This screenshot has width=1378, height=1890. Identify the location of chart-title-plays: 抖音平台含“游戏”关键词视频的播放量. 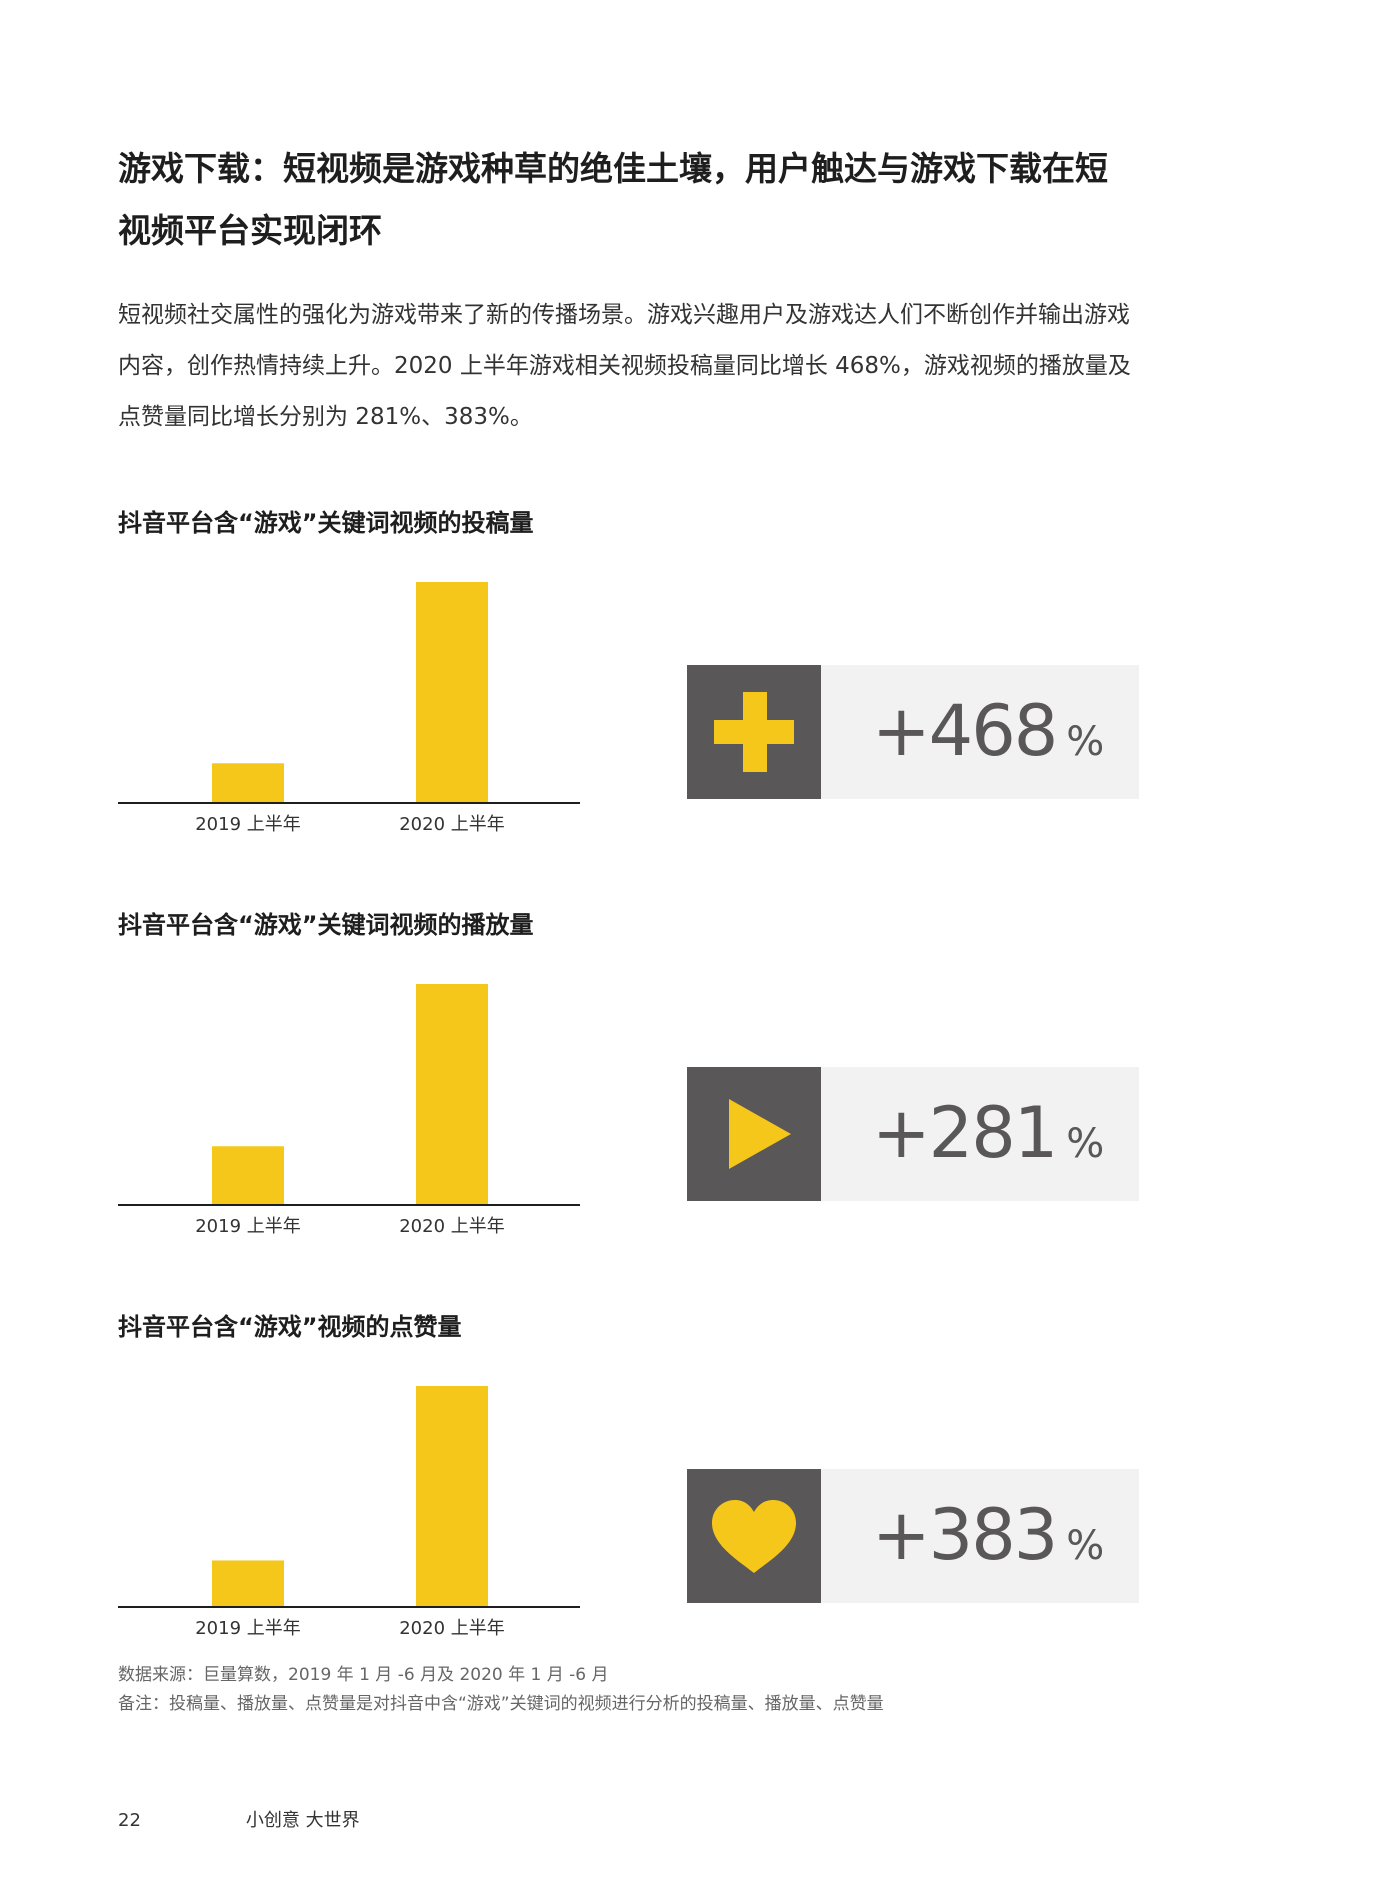
(326, 925).